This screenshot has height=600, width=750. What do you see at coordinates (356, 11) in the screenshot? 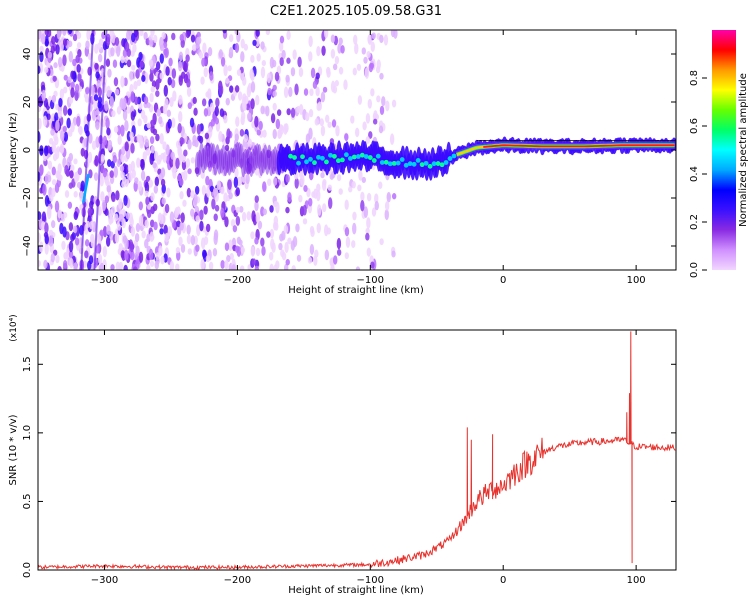
I see `figure-title: C2E1.2025.105.09.58.G31` at bounding box center [356, 11].